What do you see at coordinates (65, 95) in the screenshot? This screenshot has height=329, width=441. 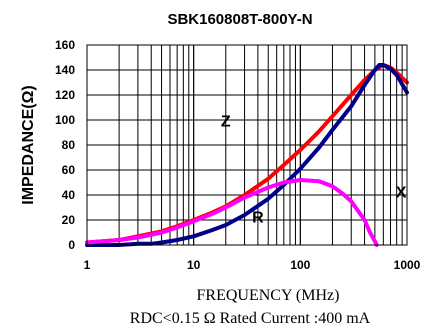 I see `y-tick-label: 120` at bounding box center [65, 95].